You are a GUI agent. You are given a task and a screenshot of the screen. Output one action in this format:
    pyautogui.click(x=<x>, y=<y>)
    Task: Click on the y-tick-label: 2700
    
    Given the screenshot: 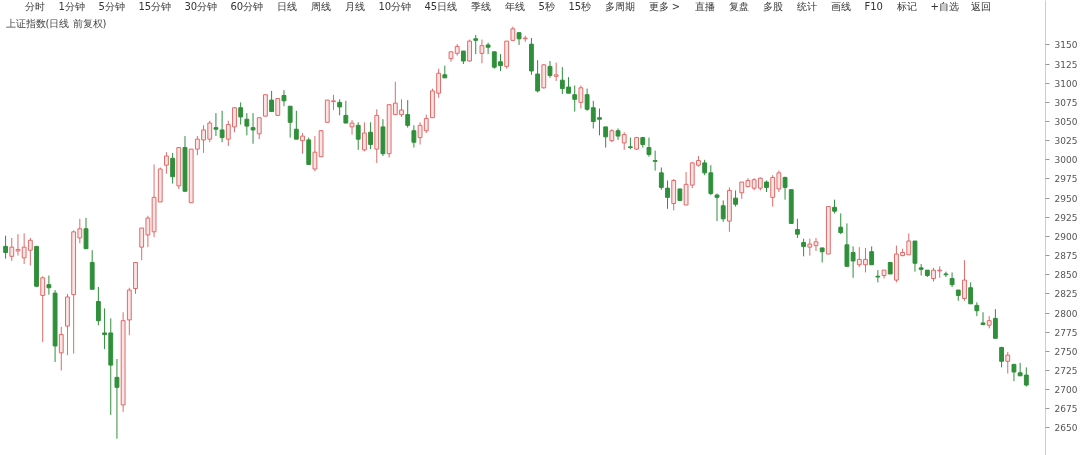 What is the action you would take?
    pyautogui.click(x=1066, y=390)
    